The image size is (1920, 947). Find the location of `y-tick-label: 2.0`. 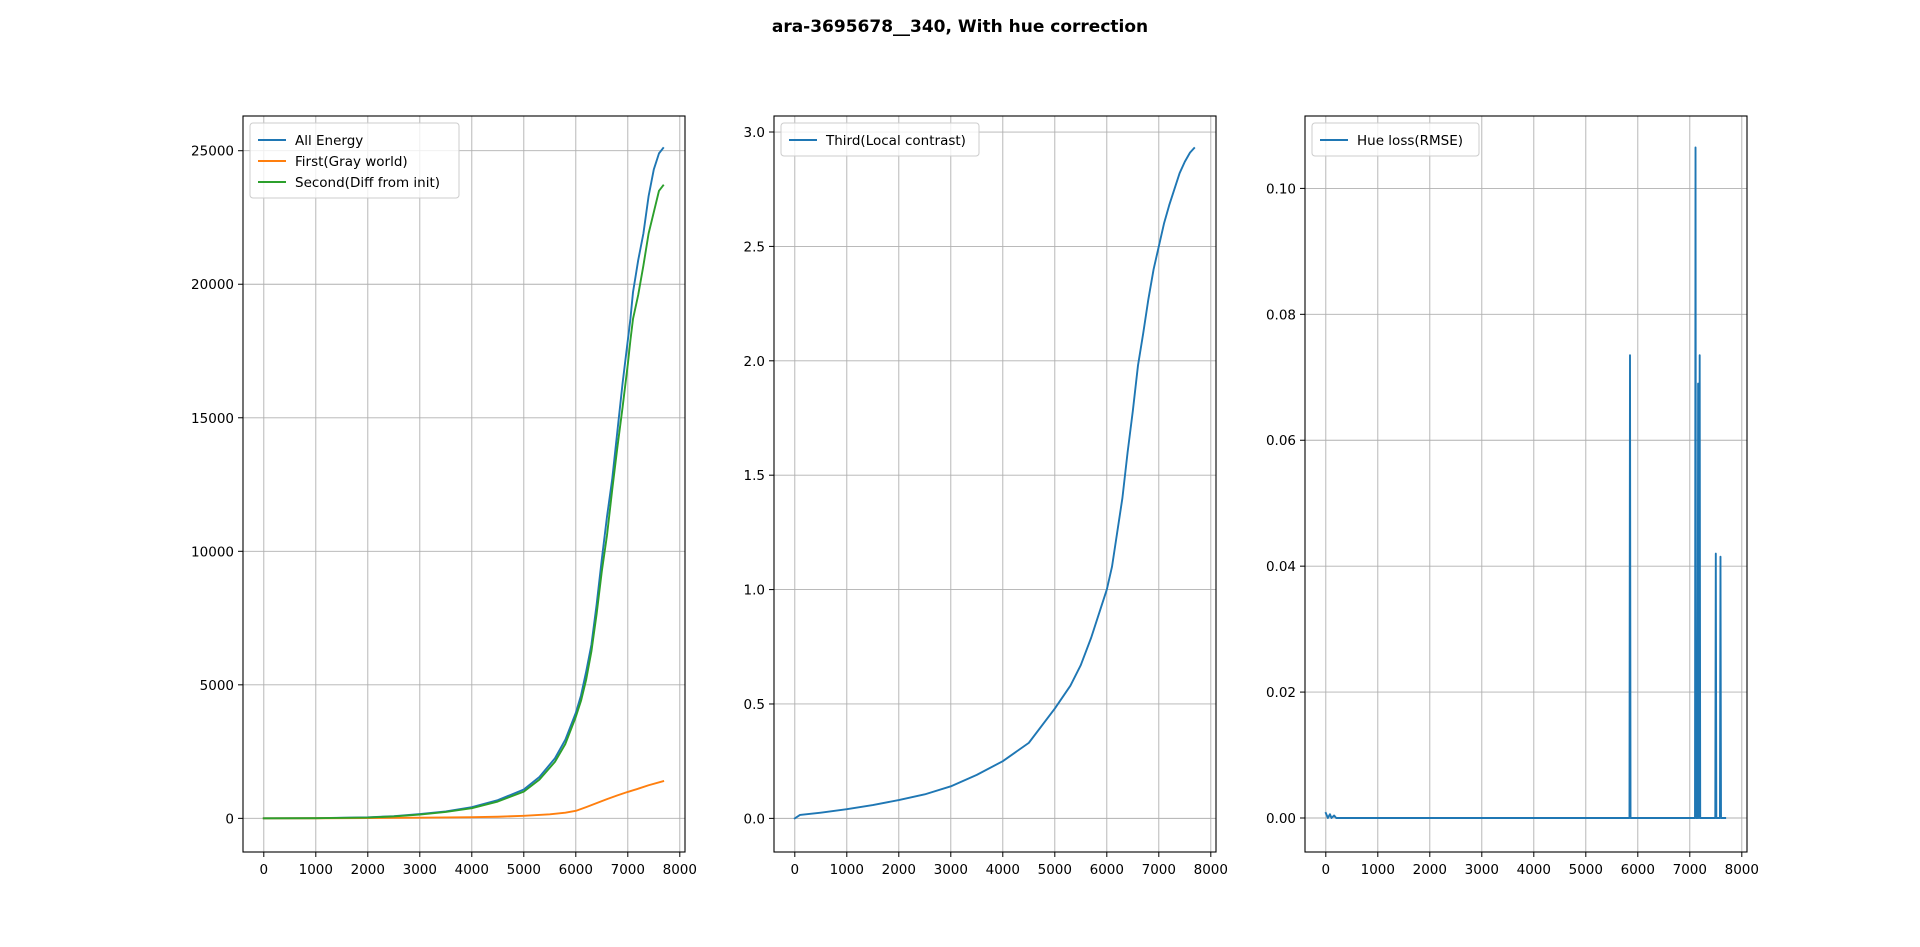

y-tick-label: 2.0 is located at coordinates (754, 362).